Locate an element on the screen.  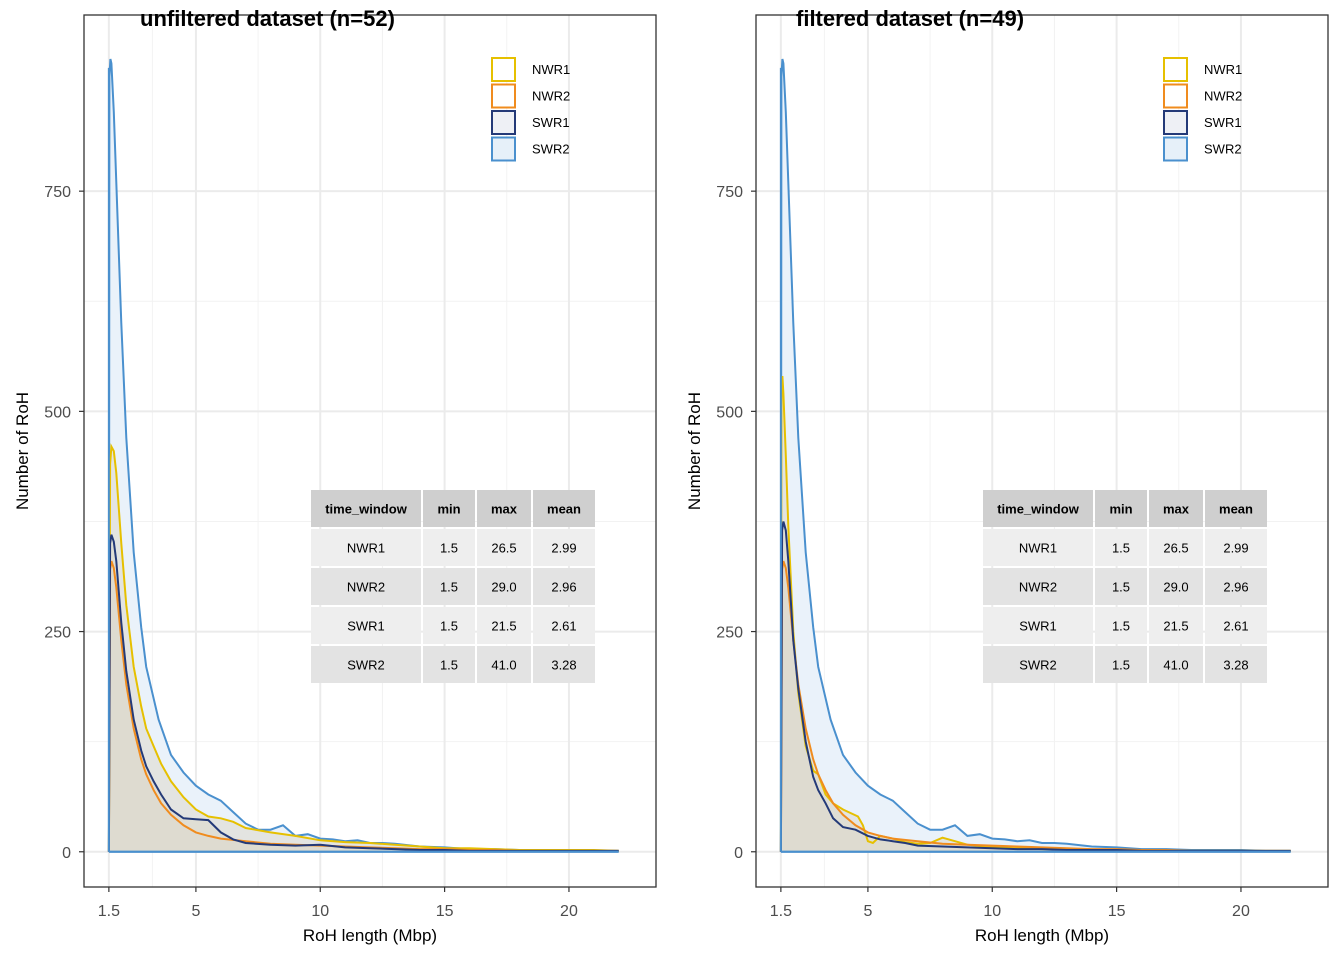
table-header-max: max is located at coordinates (1176, 509).